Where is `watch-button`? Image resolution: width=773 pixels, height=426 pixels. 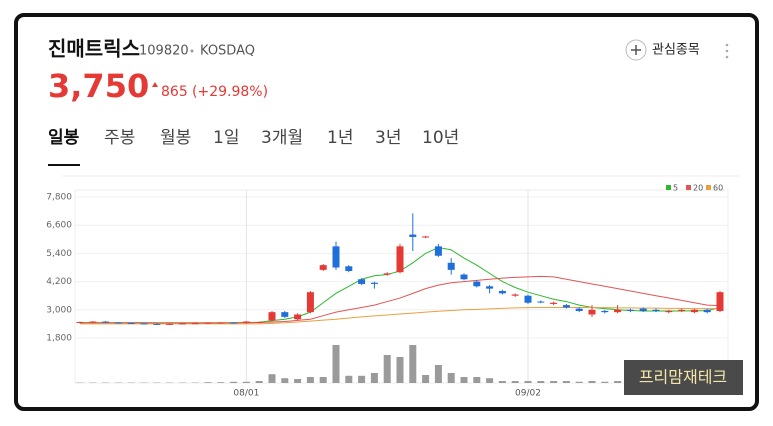 watch-button is located at coordinates (636, 50).